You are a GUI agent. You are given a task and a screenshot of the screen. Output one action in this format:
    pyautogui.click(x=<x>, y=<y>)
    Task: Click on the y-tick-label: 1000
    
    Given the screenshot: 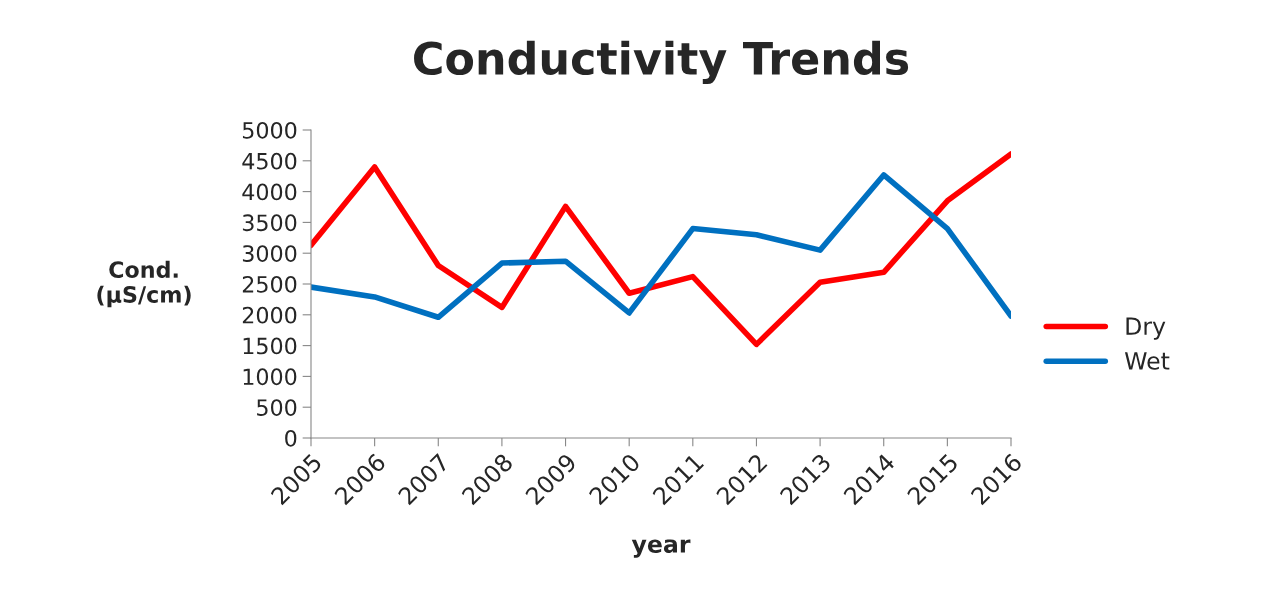 What is the action you would take?
    pyautogui.click(x=270, y=377)
    